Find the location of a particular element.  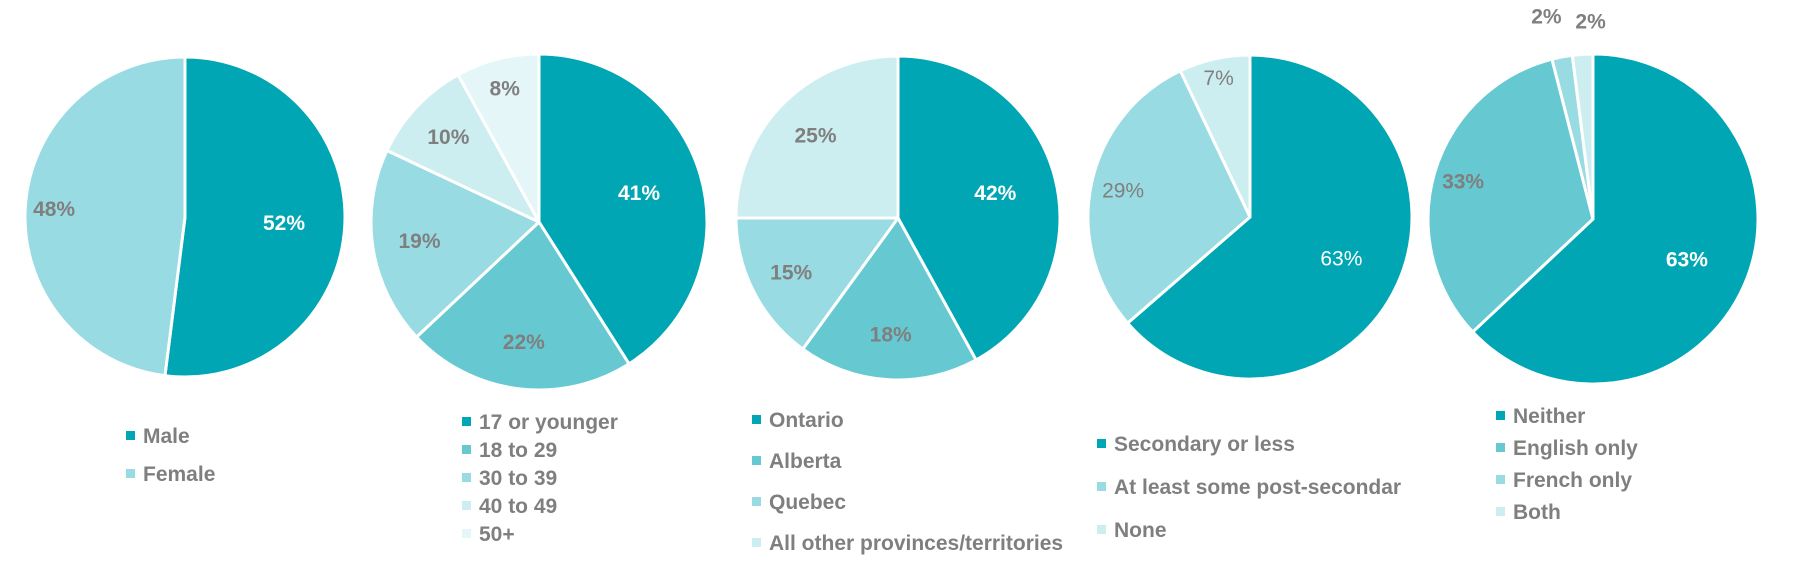

data-label: 48% is located at coordinates (54, 209).